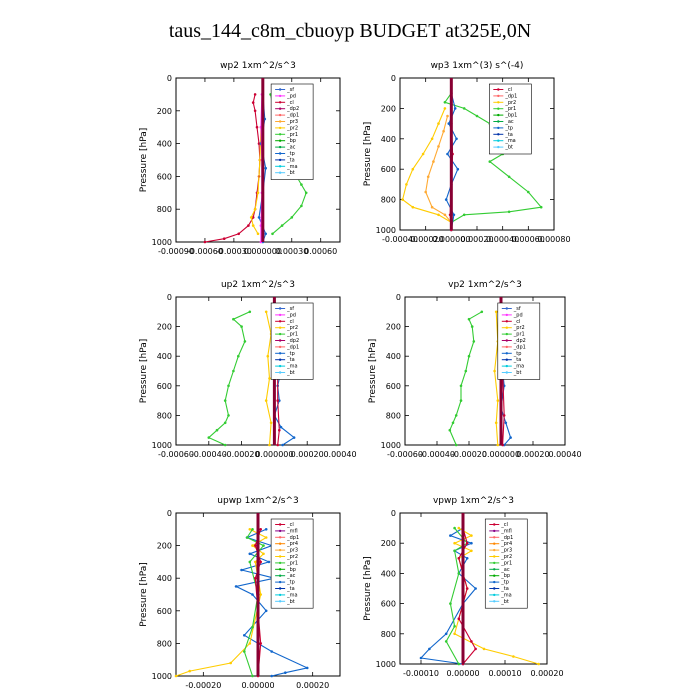  What do you see at coordinates (291, 96) in the screenshot?
I see `legend-entry: _pd` at bounding box center [291, 96].